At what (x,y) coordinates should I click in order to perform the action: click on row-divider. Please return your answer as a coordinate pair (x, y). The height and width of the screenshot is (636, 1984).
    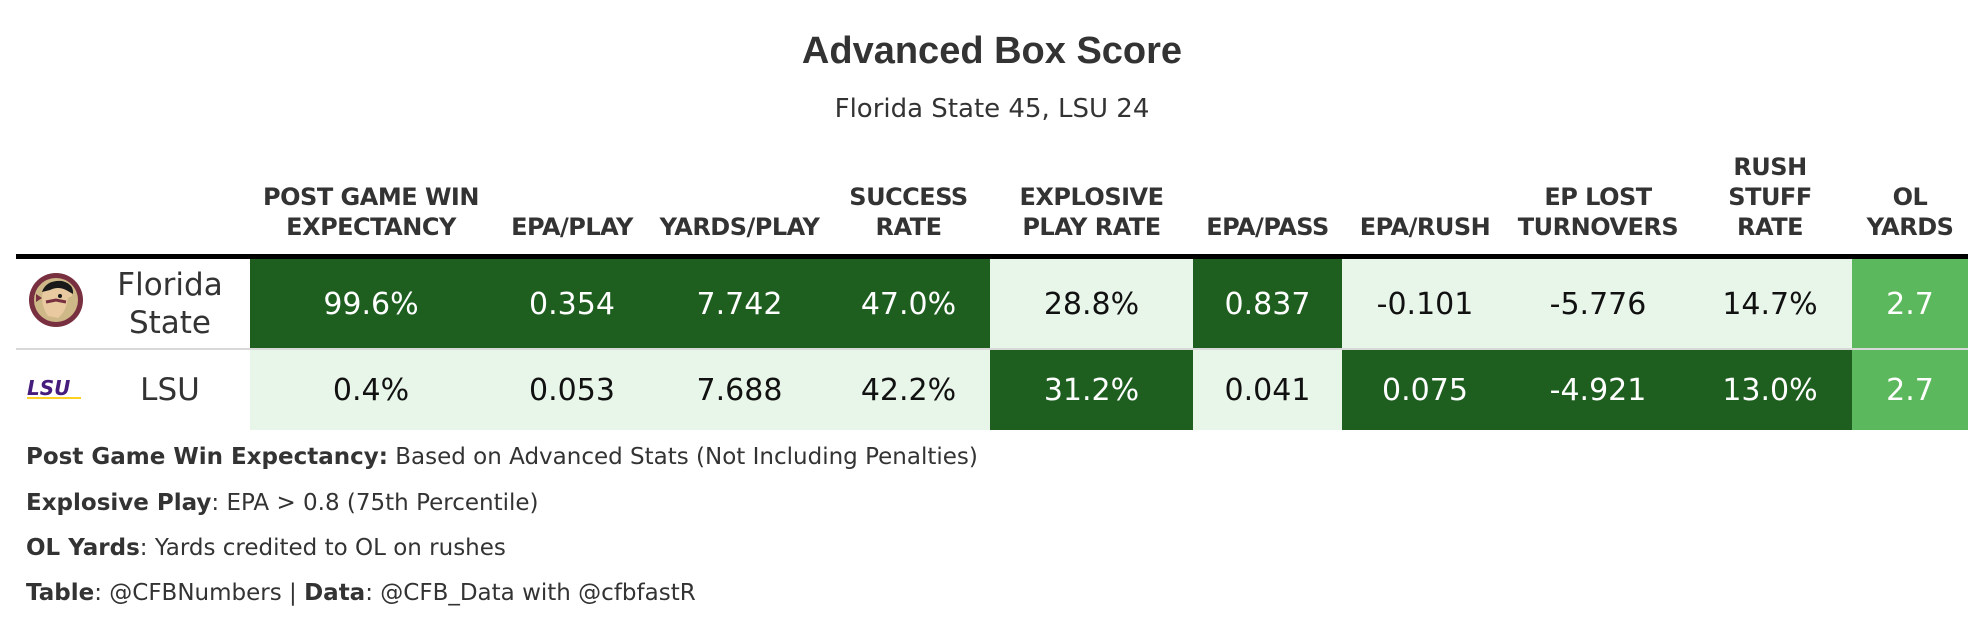
    Looking at the image, I should click on (992, 349).